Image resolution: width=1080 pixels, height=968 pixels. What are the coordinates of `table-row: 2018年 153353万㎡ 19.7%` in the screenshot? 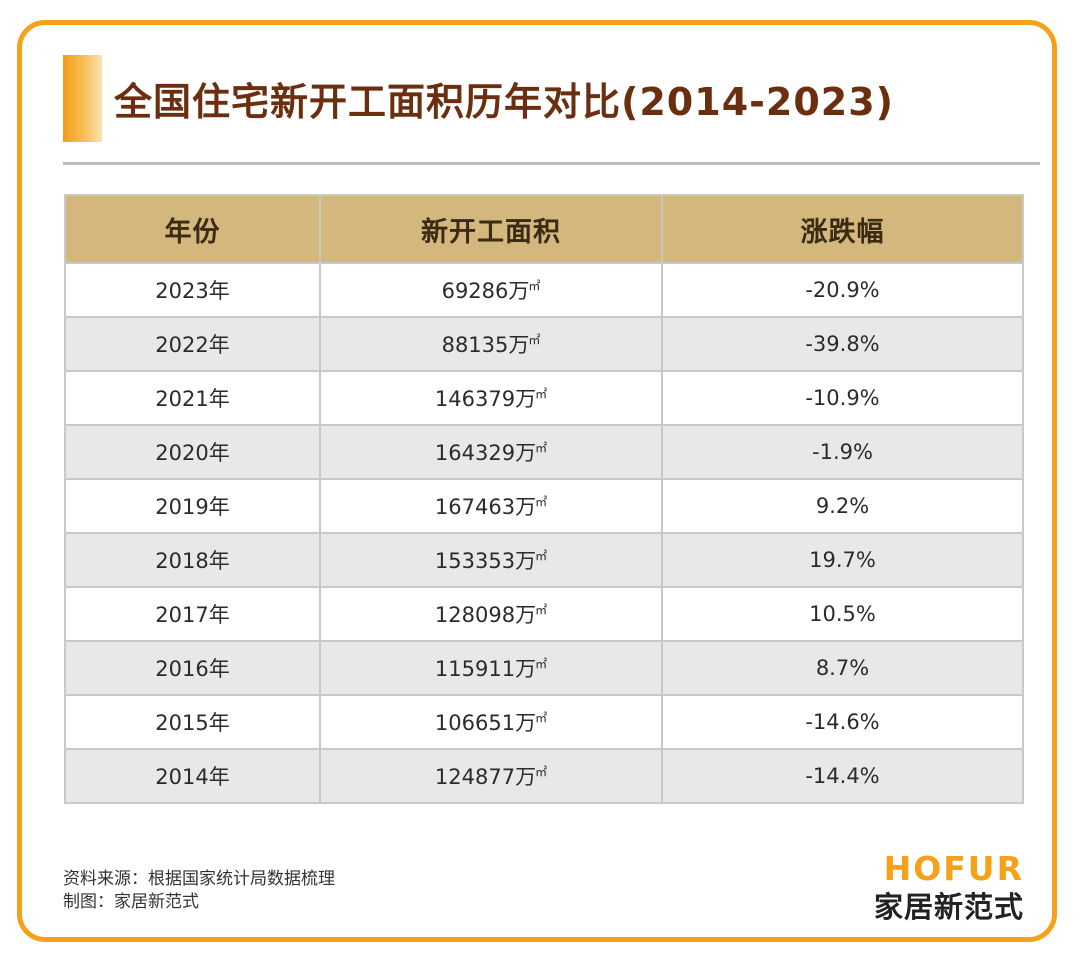 It's located at (544, 560).